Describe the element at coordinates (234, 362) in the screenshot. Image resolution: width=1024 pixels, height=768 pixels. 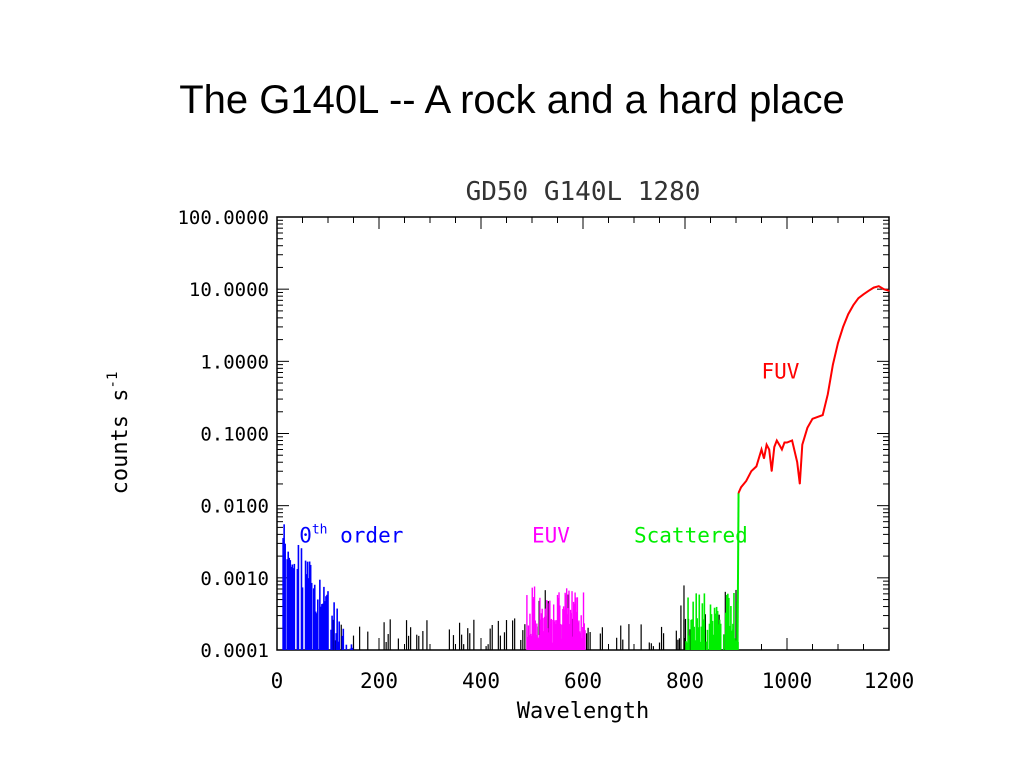
I see `y-tick-label: 1.0000` at that location.